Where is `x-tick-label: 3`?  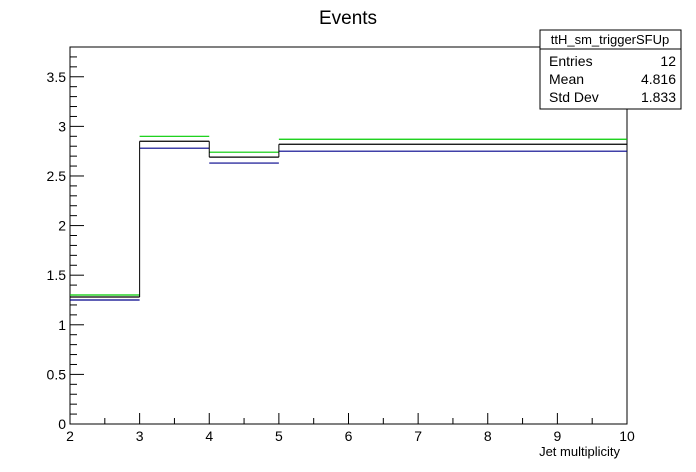 x-tick-label: 3 is located at coordinates (140, 436).